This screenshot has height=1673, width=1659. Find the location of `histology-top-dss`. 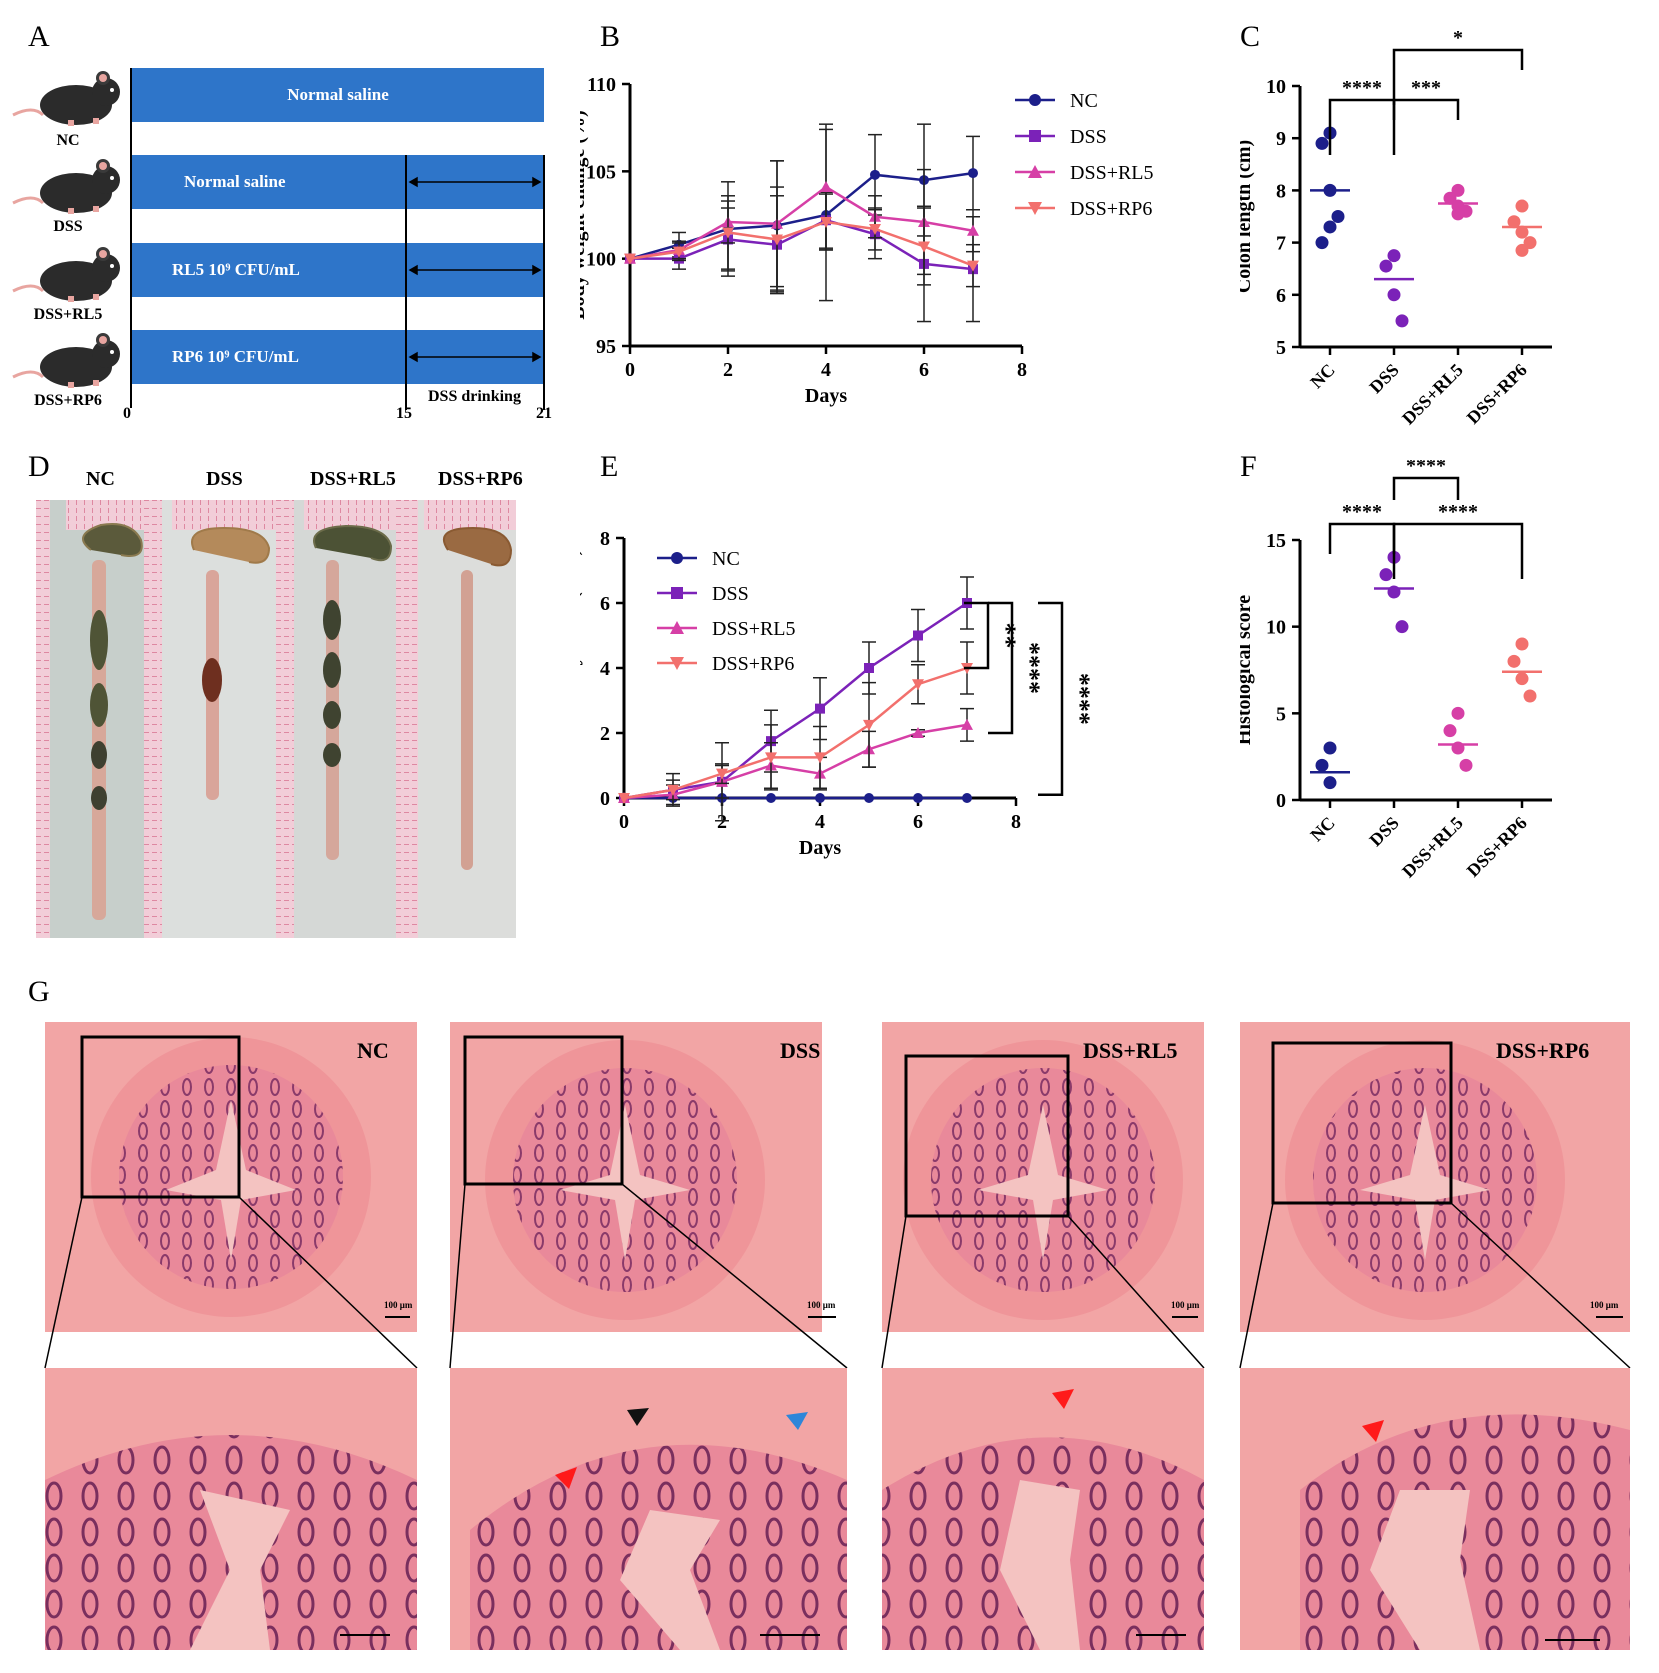

histology-top-dss is located at coordinates (643, 1177).